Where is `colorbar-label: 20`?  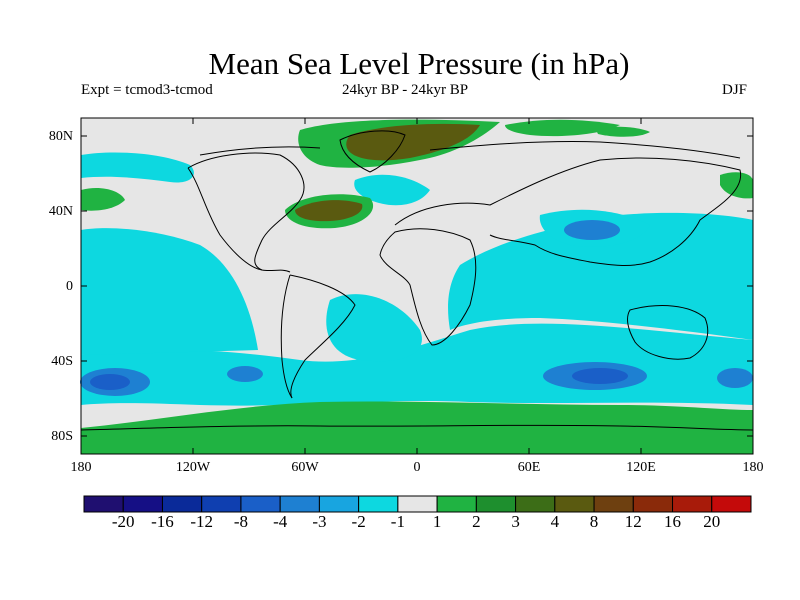 colorbar-label: 20 is located at coordinates (712, 521).